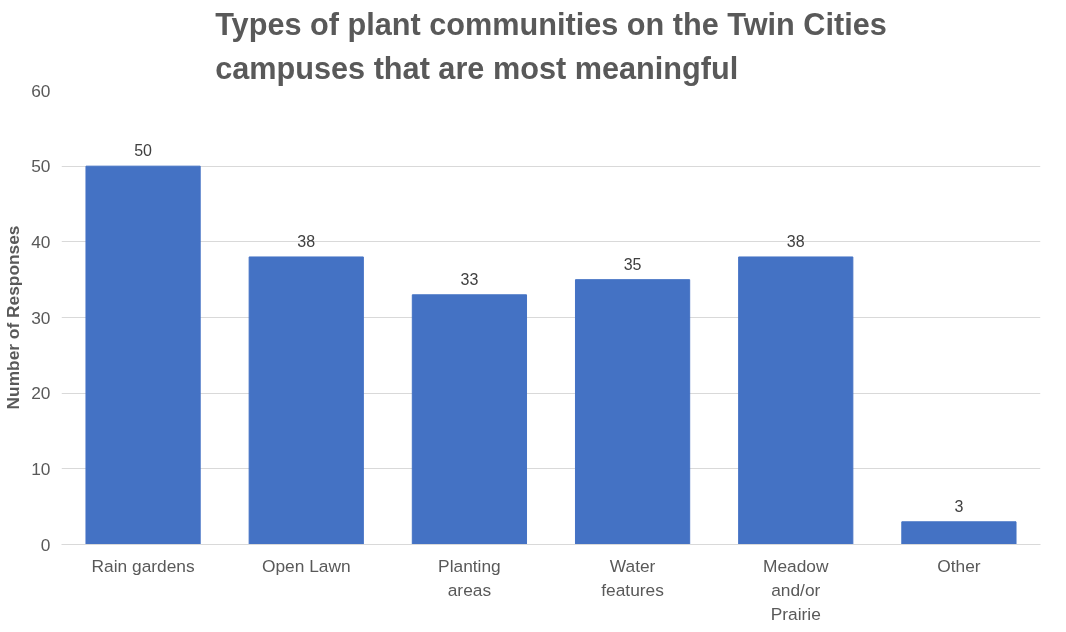  Describe the element at coordinates (143, 565) in the screenshot. I see `x-tick-label: Rain gardens` at that location.